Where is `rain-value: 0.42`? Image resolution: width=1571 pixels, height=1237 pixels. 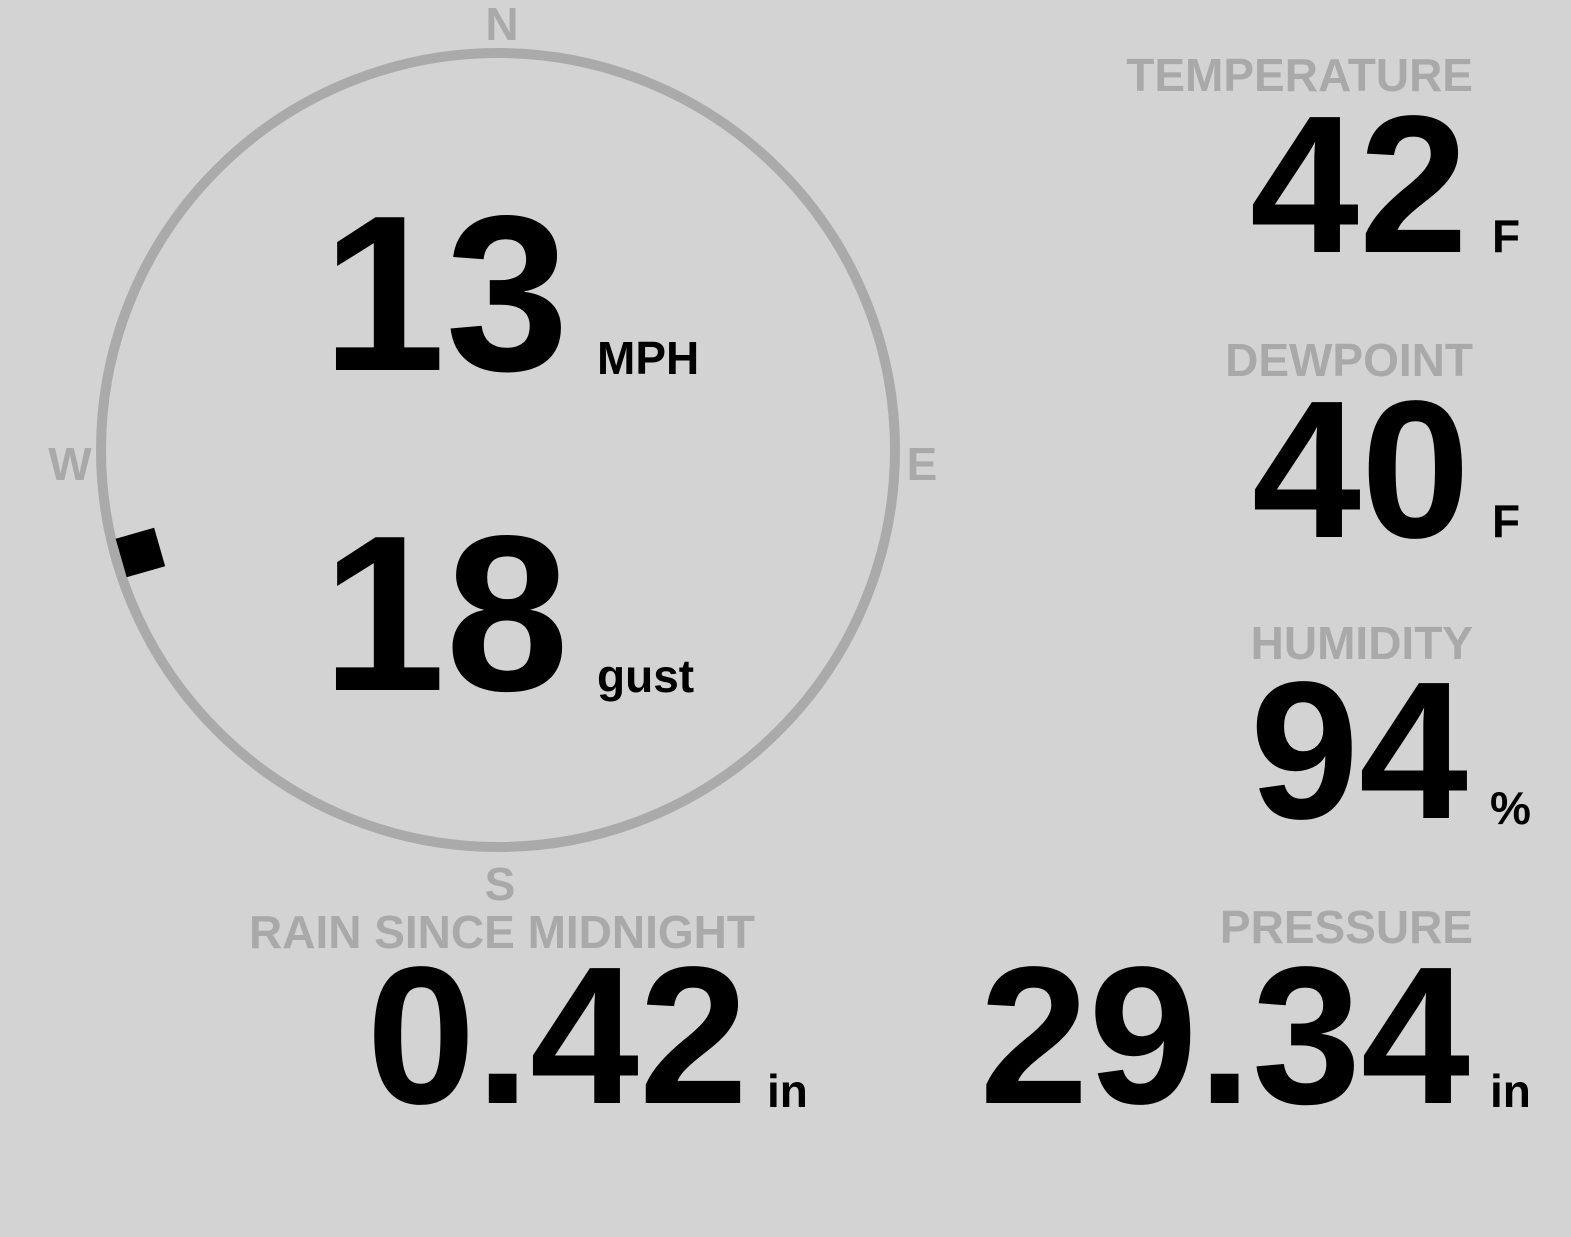 rain-value: 0.42 is located at coordinates (557, 1035).